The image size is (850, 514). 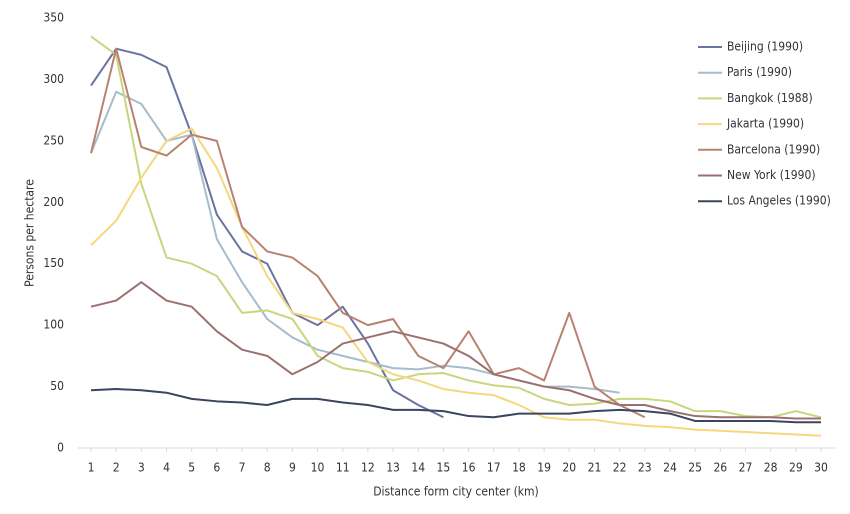 I want to click on x-tick-label: 17, so click(x=494, y=468).